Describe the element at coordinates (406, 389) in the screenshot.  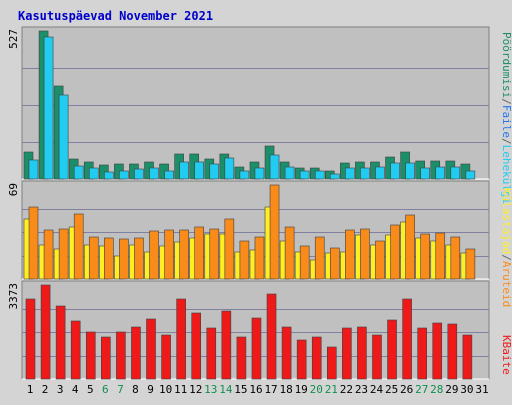
I see `x-tick-label: 26` at that location.